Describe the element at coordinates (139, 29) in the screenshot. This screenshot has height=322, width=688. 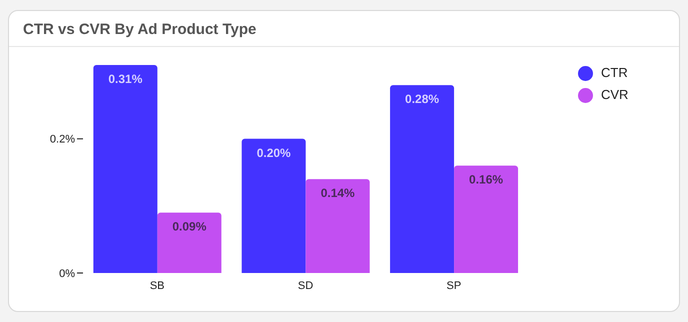
I see `chart-title: CTR vs CVR By Ad Product Type` at that location.